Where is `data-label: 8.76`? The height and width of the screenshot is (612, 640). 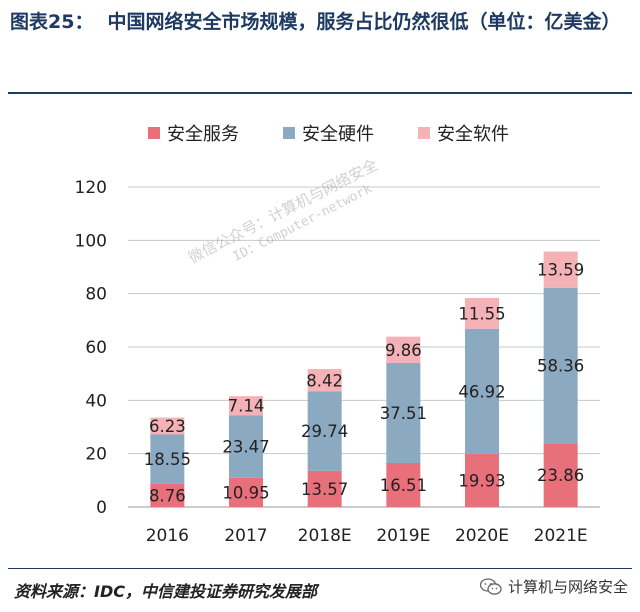 data-label: 8.76 is located at coordinates (167, 495).